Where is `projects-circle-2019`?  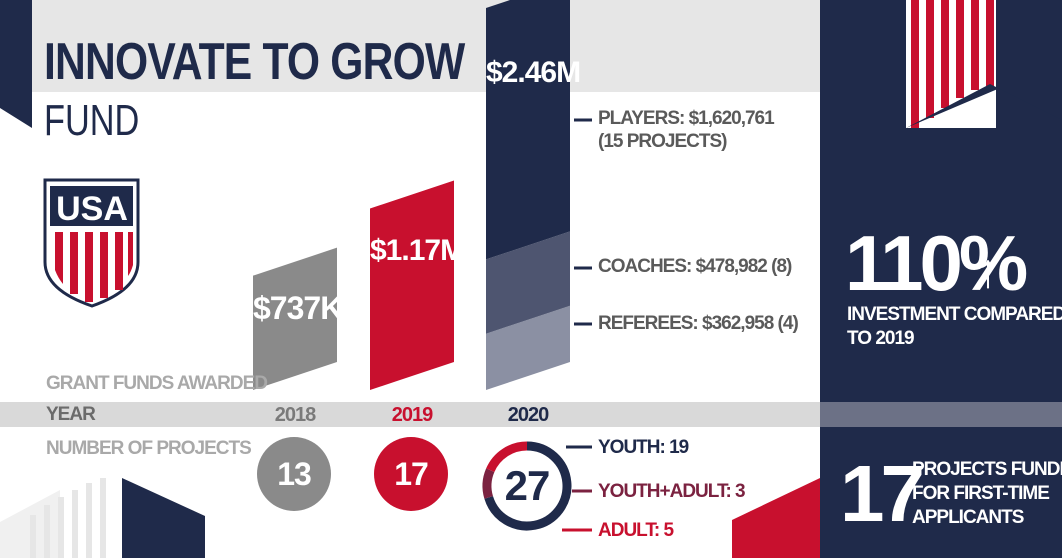
projects-circle-2019 is located at coordinates (411, 474).